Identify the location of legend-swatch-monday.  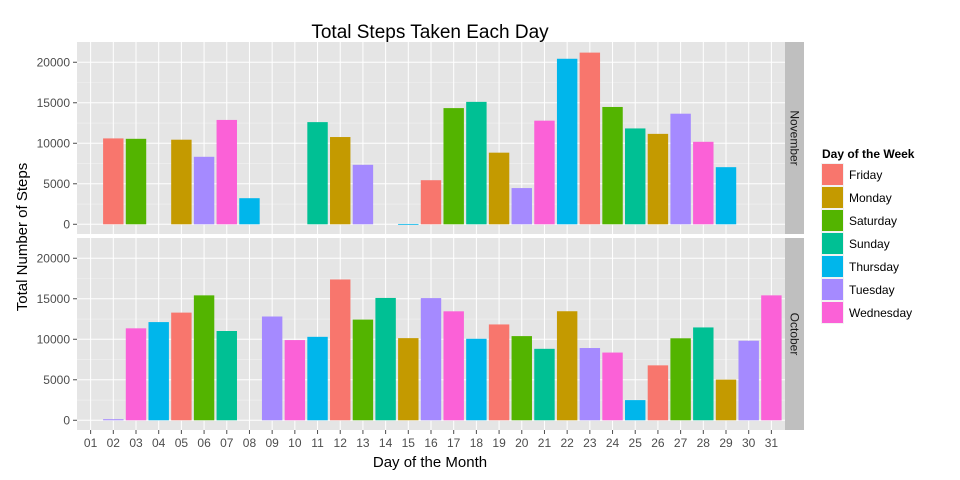
(832, 197).